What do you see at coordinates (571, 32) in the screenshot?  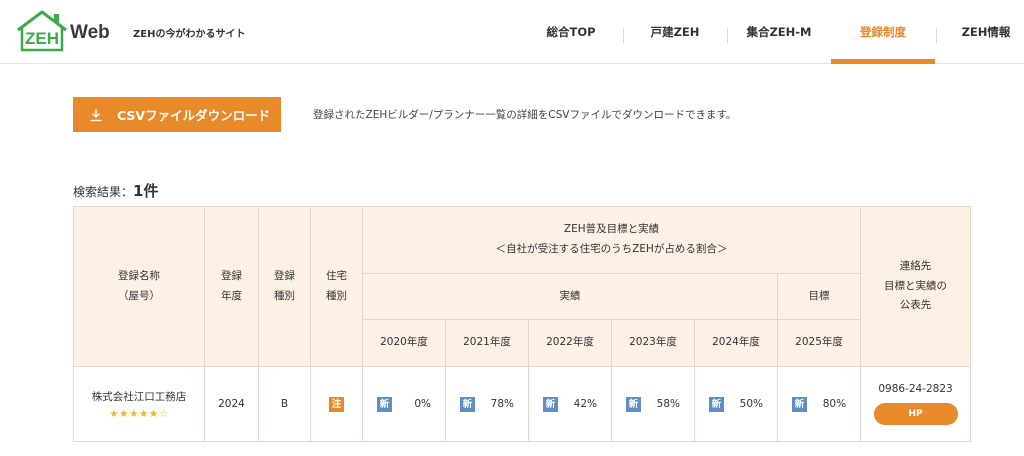 I see `nav-top: 総合TOP` at bounding box center [571, 32].